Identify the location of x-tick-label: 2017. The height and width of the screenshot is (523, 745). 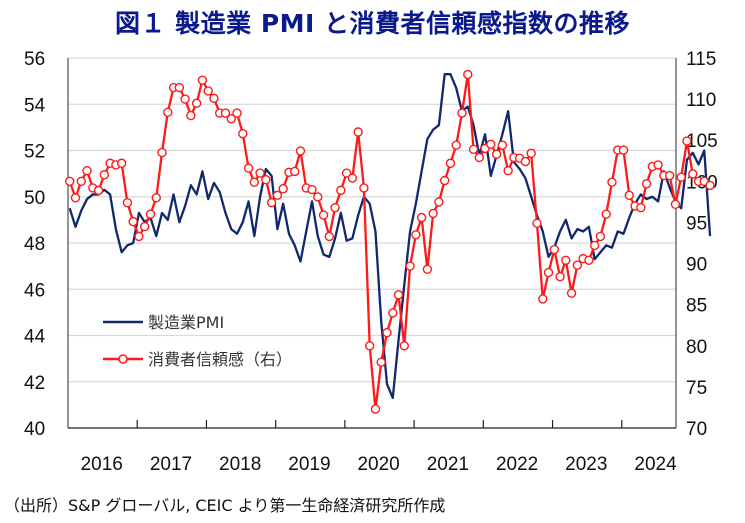
(171, 464).